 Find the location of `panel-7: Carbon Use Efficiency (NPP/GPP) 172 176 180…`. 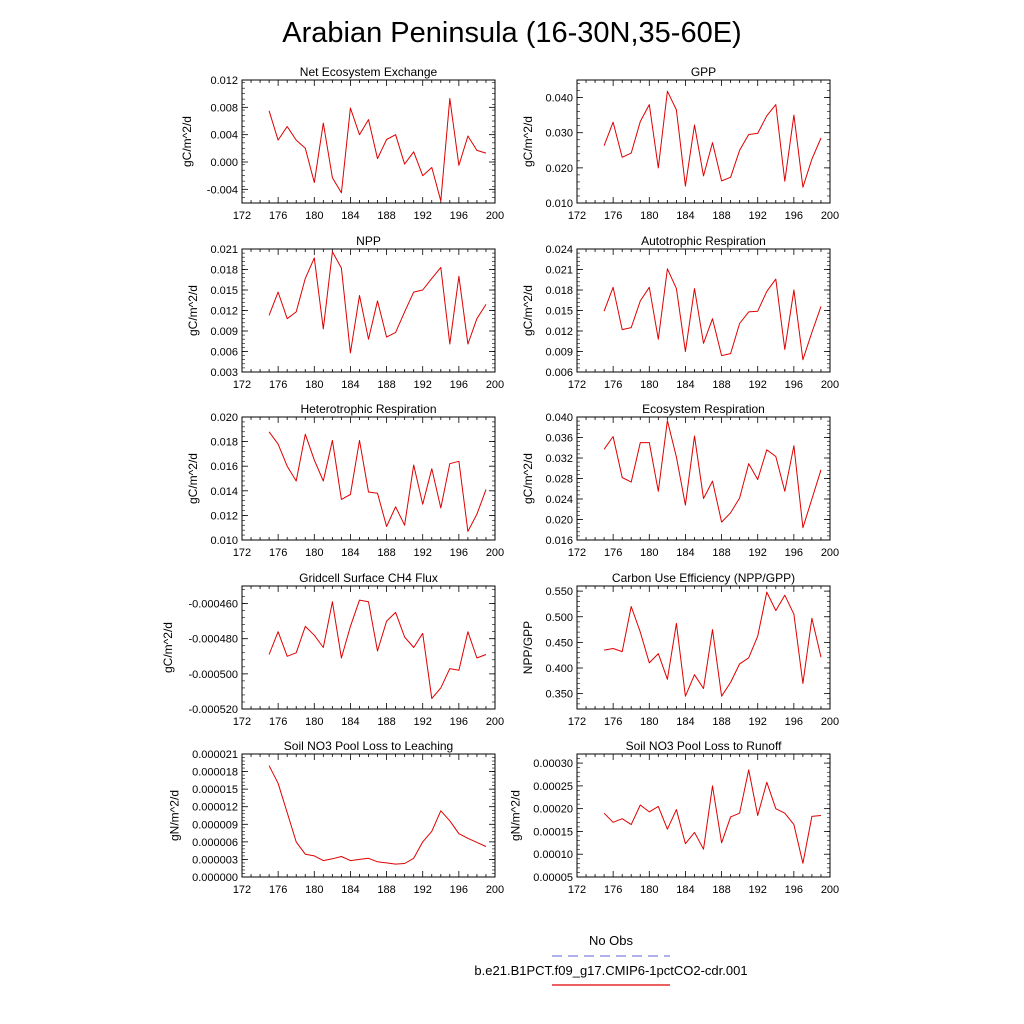

panel-7: Carbon Use Efficiency (NPP/GPP) 172 176 180… is located at coordinates (680, 649).